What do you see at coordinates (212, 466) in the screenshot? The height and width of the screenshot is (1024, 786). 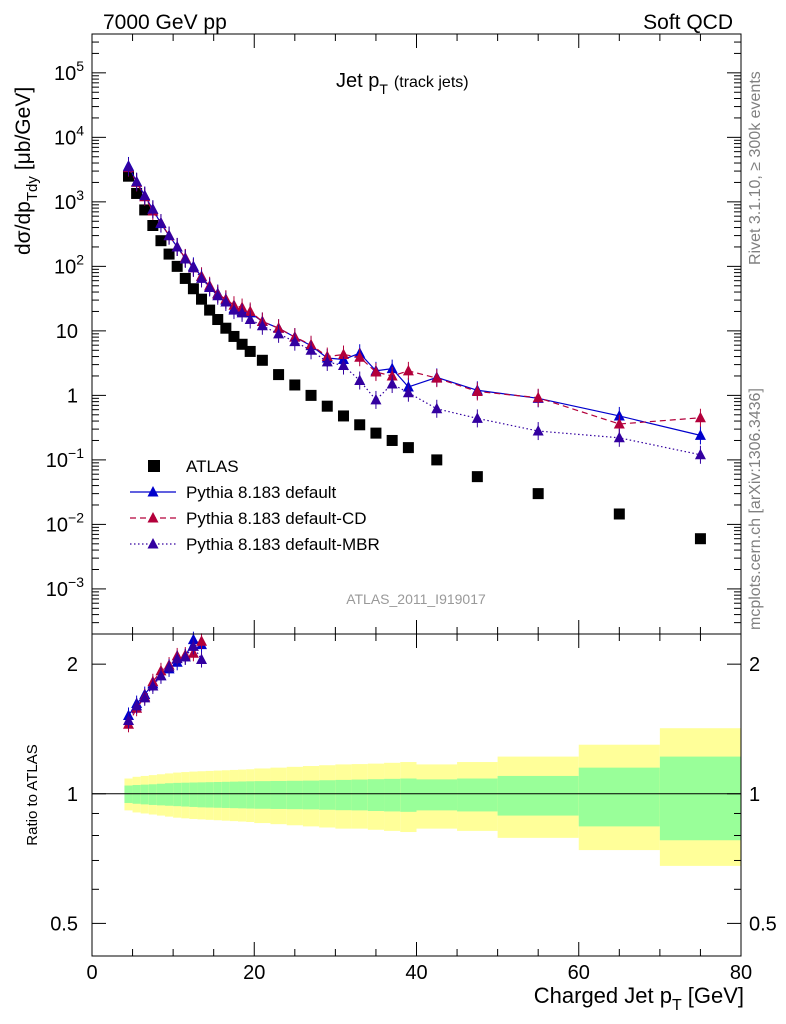 I see `legend-label: ATLAS` at bounding box center [212, 466].